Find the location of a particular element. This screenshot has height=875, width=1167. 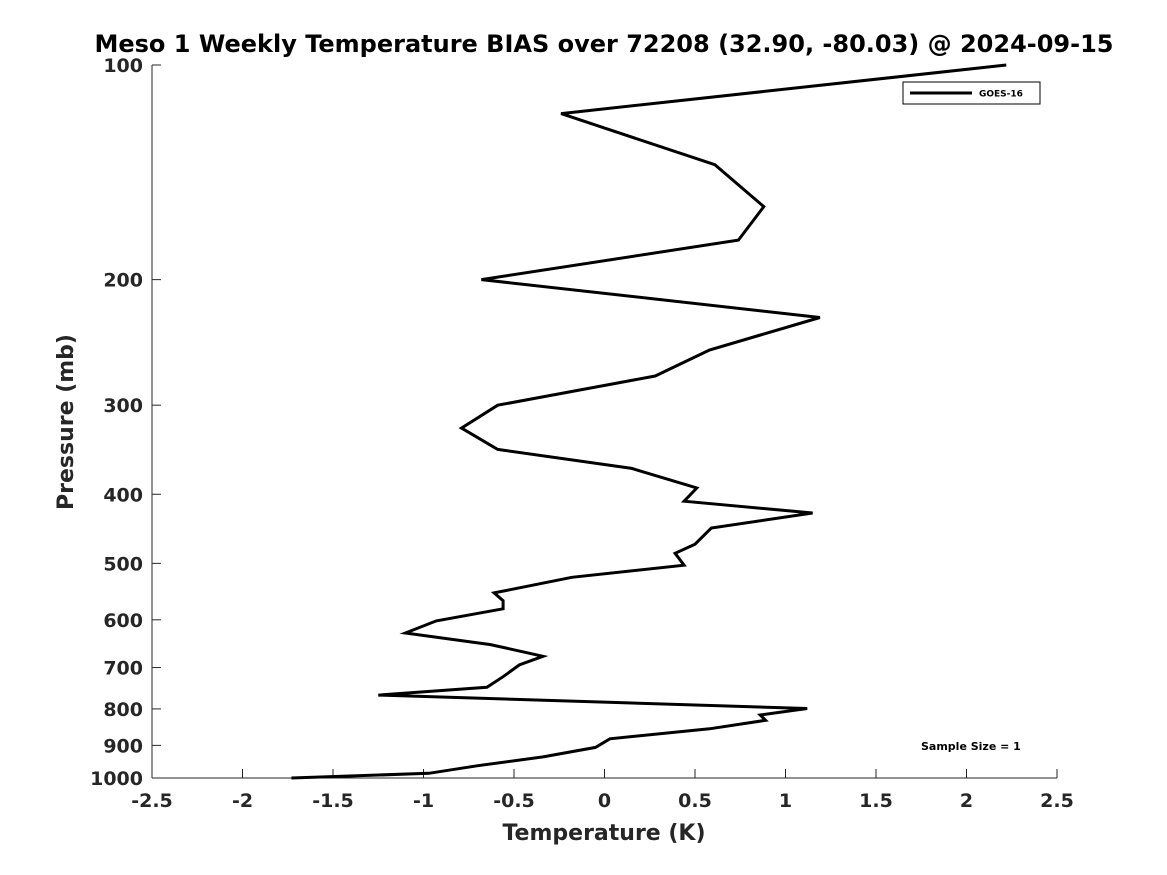

y-tick-label: 500 is located at coordinates (123, 564).